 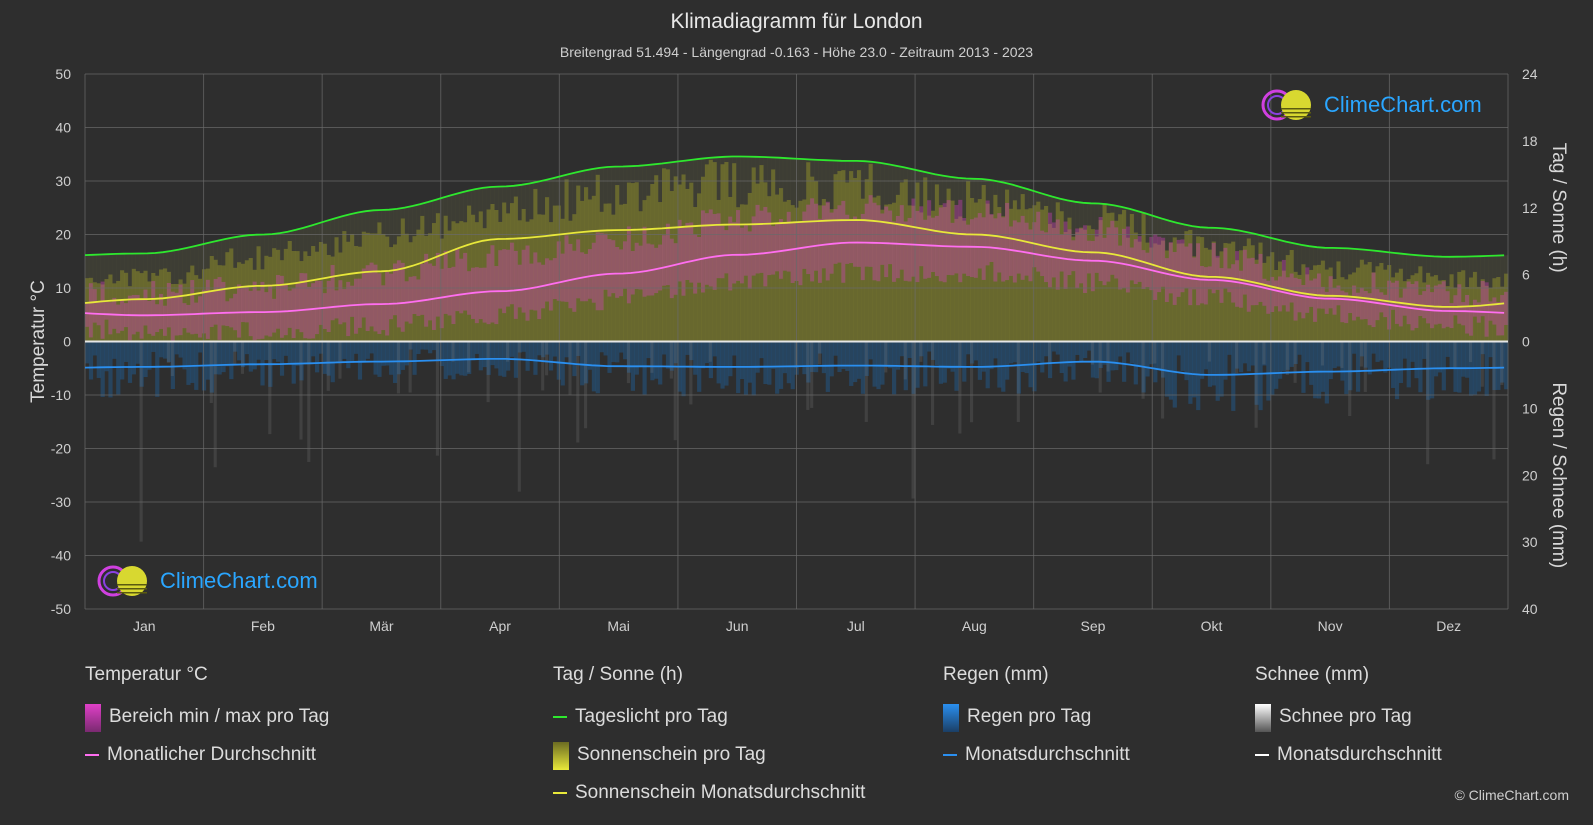 I want to click on y-tick-label-temperature: 20, so click(x=63, y=235).